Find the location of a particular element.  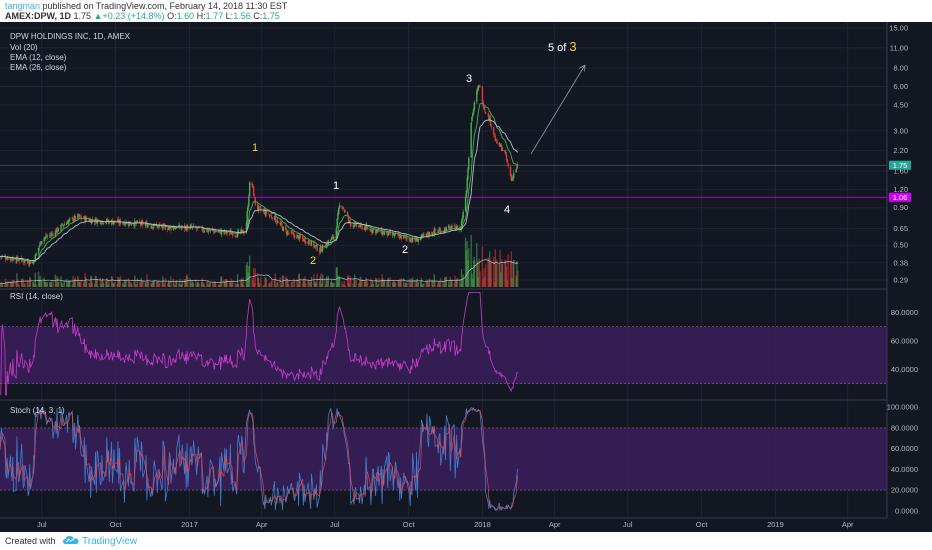

tradingview-brand: TradingView is located at coordinates (110, 541).